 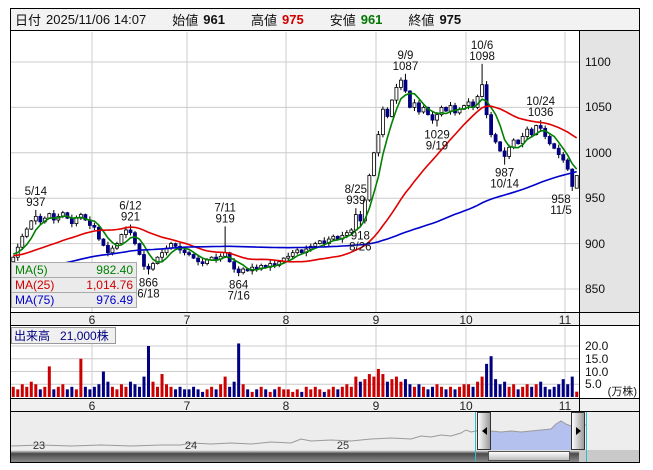 I want to click on year-label-25: 25, so click(x=343, y=446).